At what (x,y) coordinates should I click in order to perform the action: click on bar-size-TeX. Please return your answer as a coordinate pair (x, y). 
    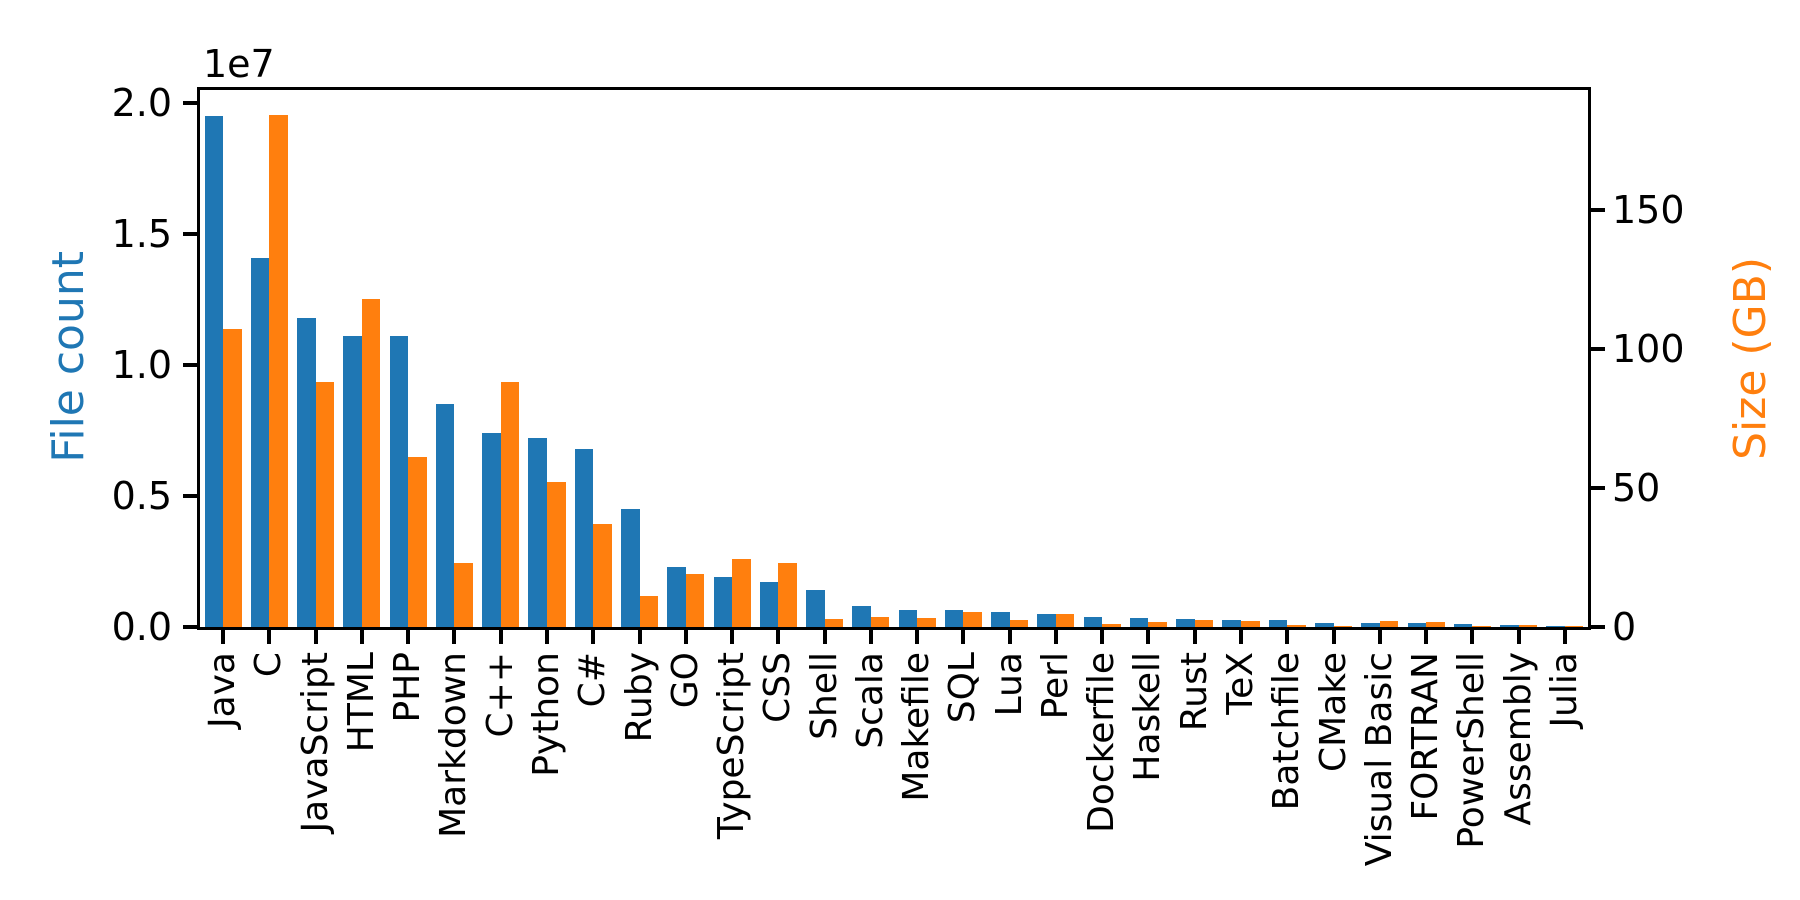
    Looking at the image, I should click on (1250, 624).